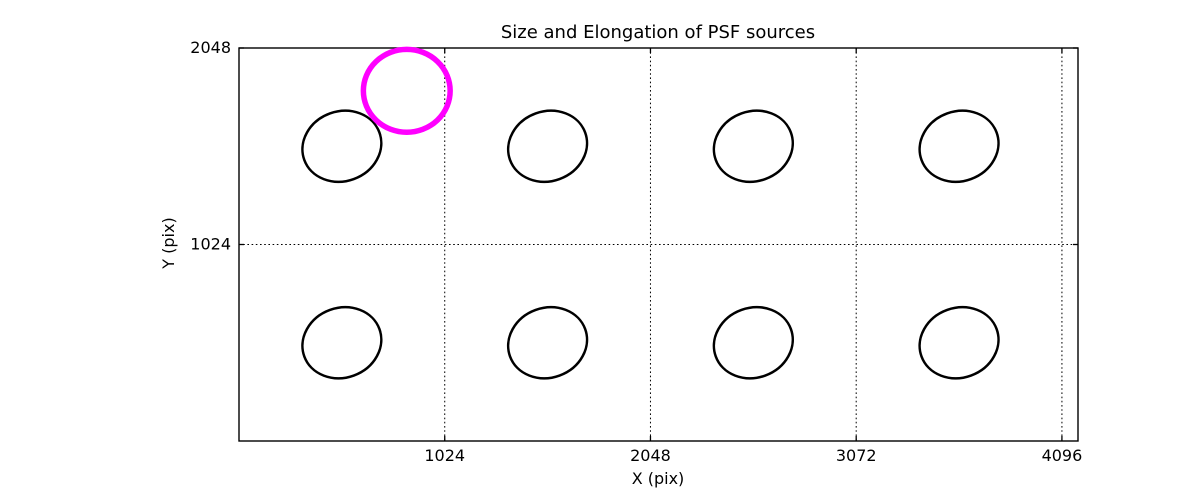 This screenshot has height=490, width=1200. Describe the element at coordinates (856, 455) in the screenshot. I see `x-tick-label: 3072` at that location.